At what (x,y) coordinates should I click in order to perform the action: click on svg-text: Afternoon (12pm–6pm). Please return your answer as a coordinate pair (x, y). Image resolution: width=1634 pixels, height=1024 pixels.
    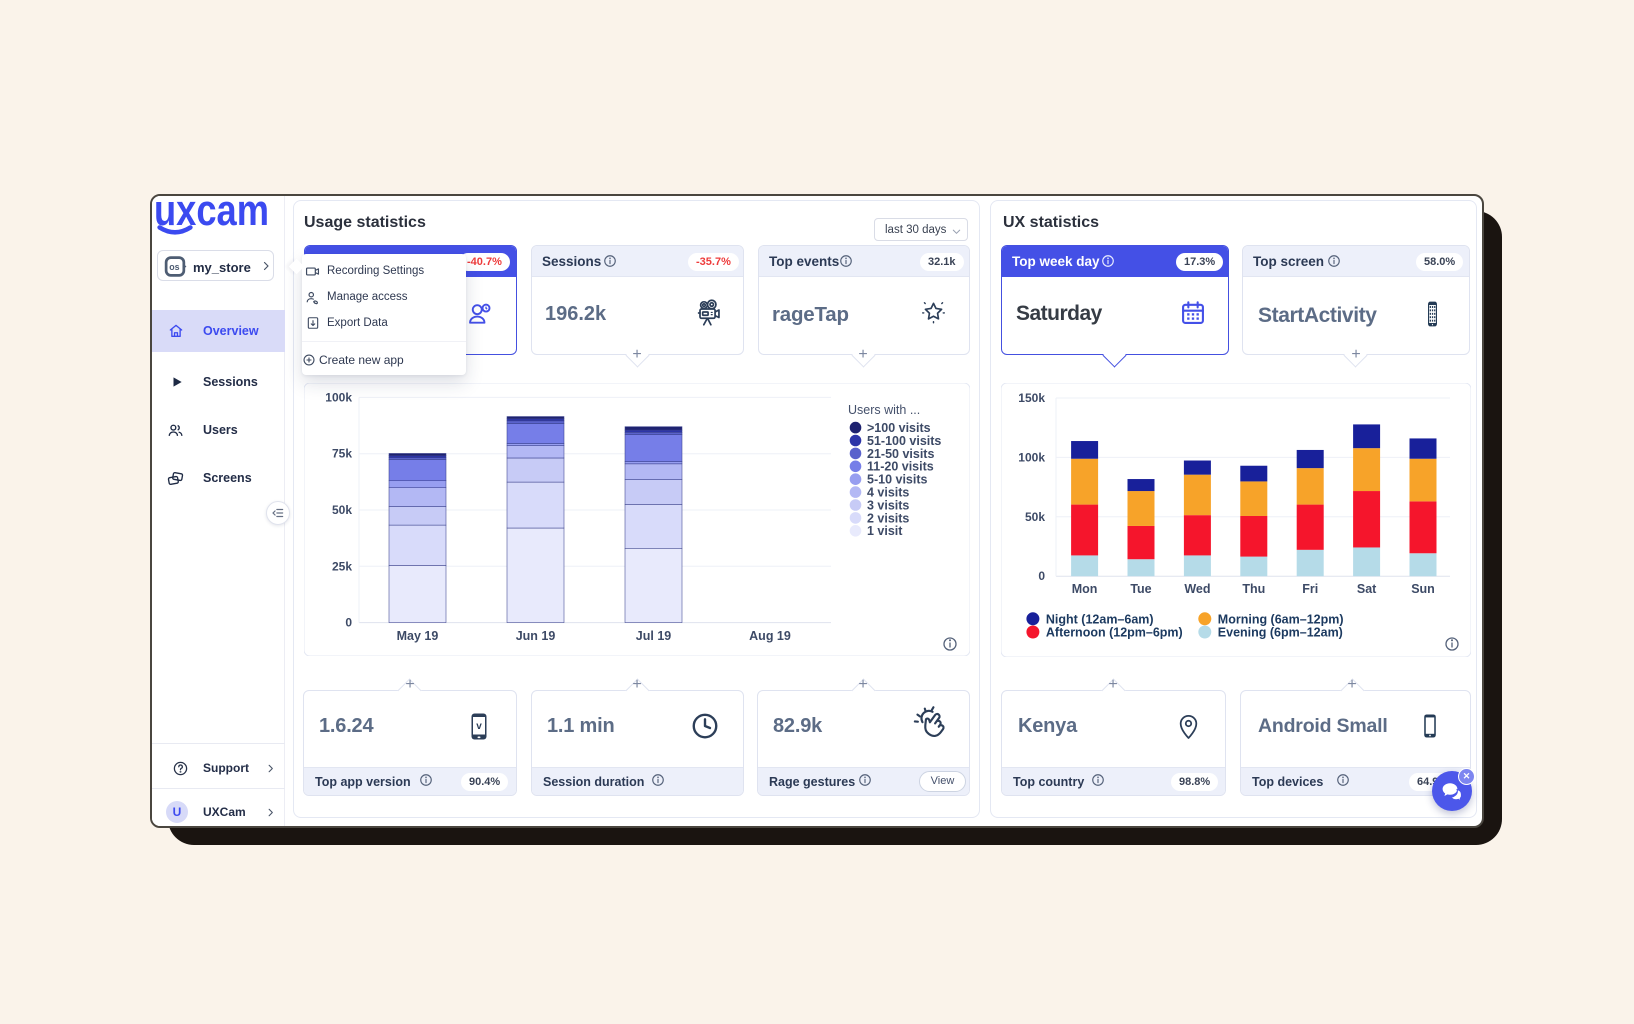
    Looking at the image, I should click on (1114, 633).